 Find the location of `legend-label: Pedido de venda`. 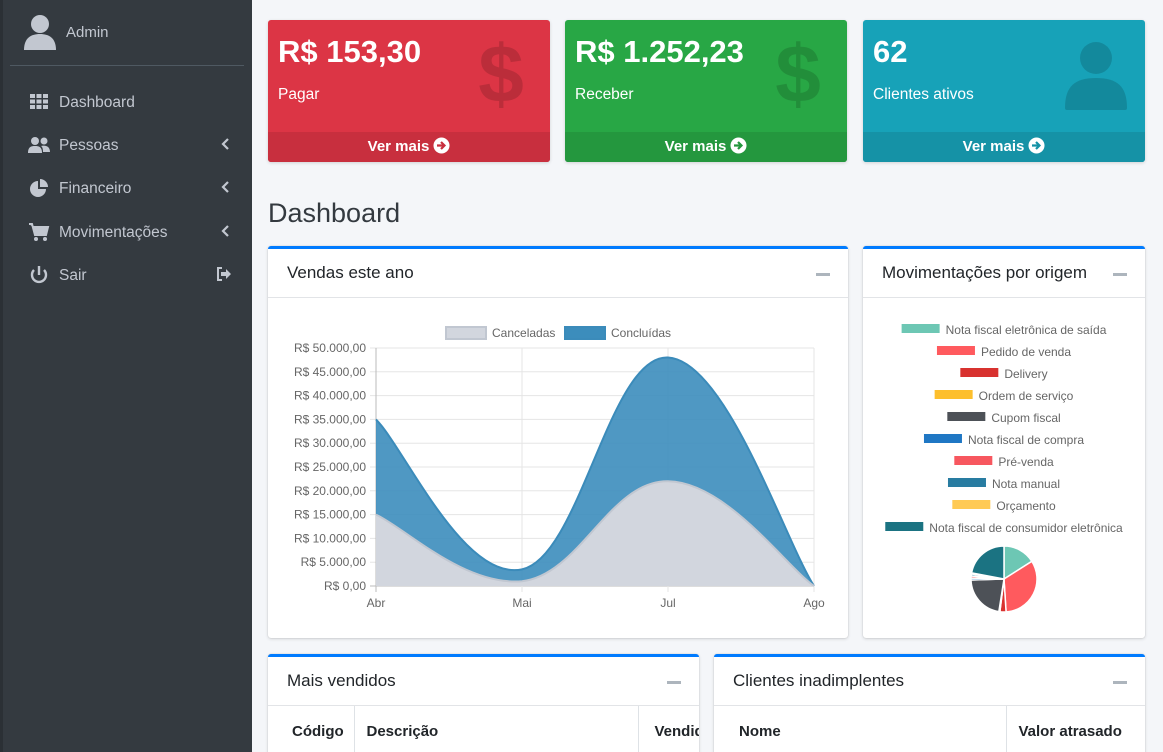

legend-label: Pedido de venda is located at coordinates (1026, 352).